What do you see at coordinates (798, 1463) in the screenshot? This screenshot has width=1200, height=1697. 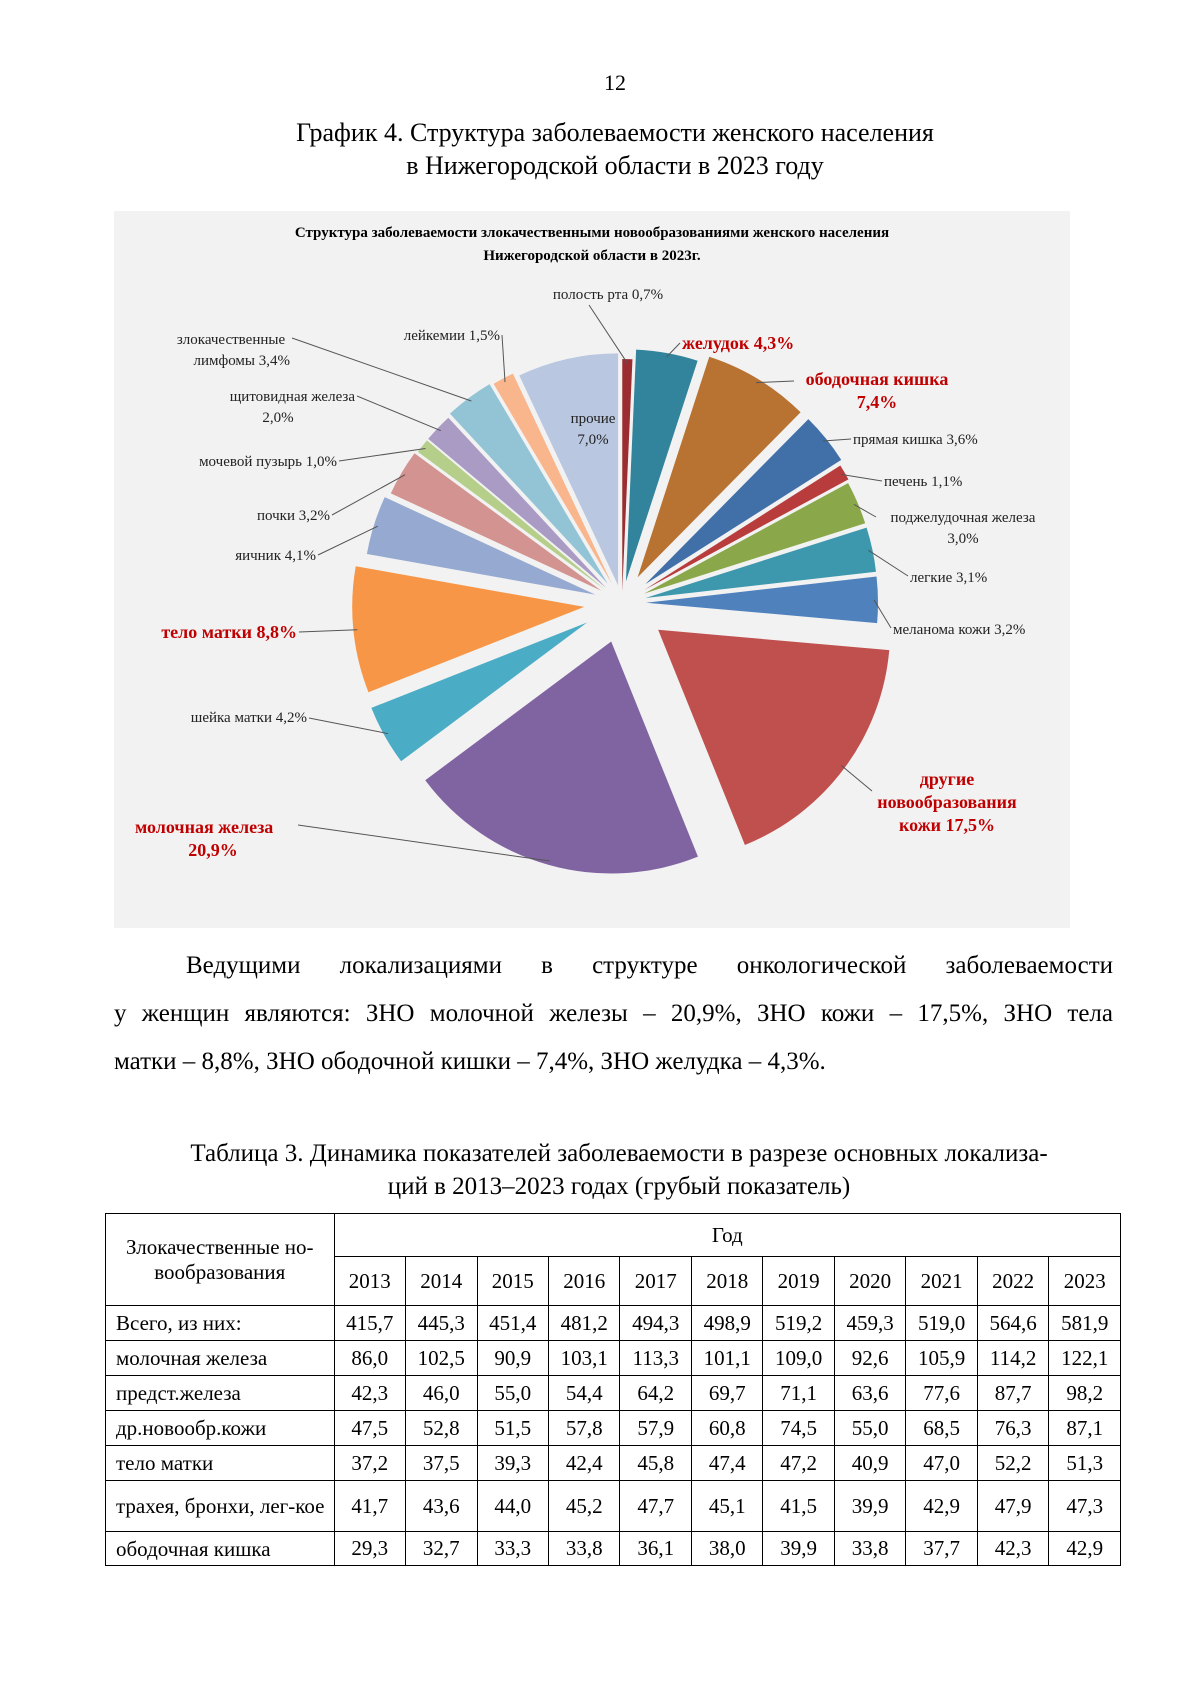 I see `table-cell: 47,2` at bounding box center [798, 1463].